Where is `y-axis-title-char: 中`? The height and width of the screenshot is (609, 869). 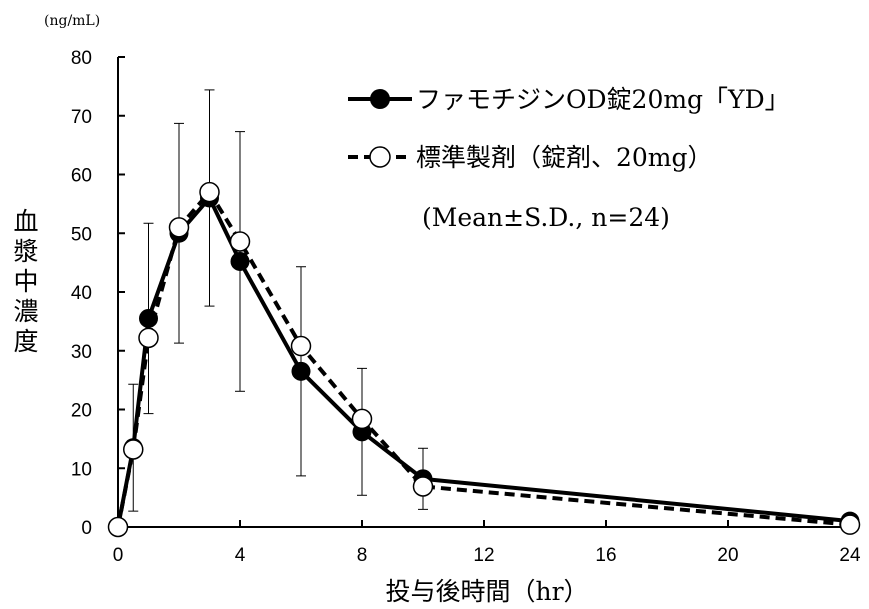 y-axis-title-char: 中 is located at coordinates (25, 281).